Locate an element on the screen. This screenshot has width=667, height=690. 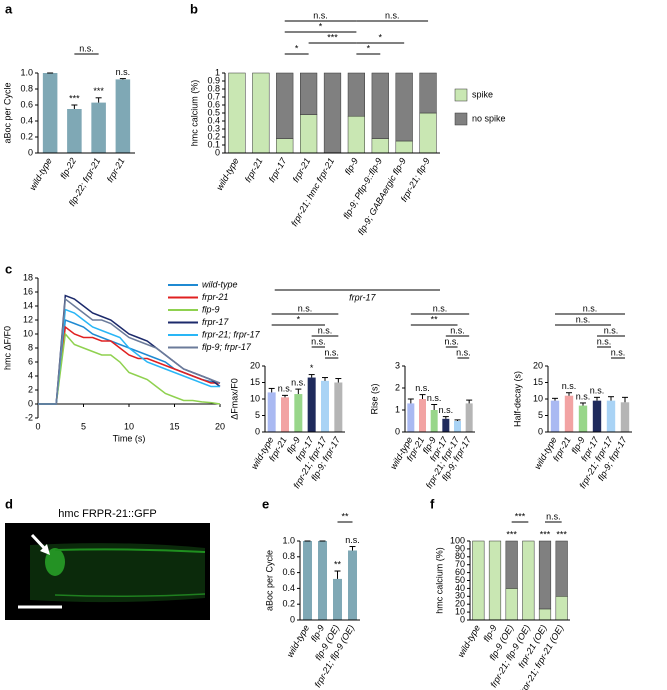
y-tick-label: 0.5 is located at coordinates (213, 112).